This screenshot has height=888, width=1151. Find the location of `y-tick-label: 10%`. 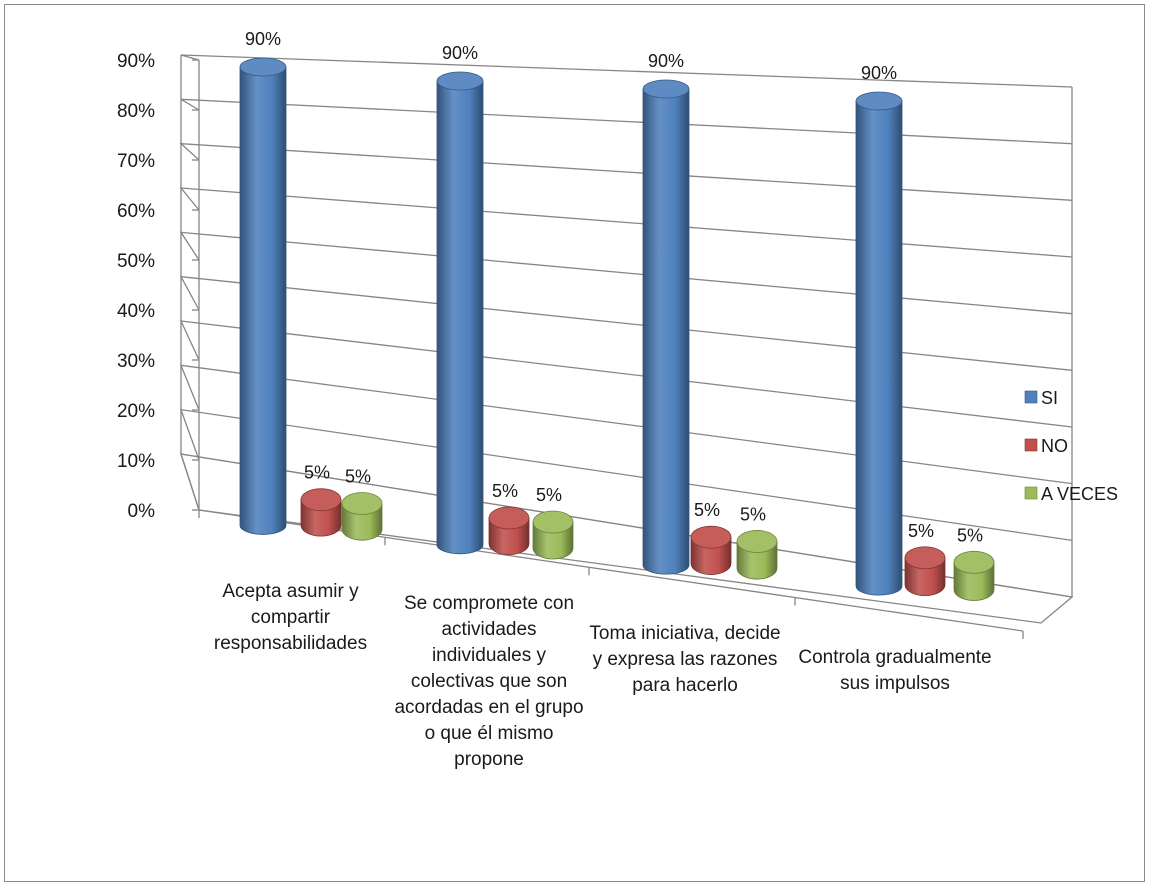

y-tick-label: 10% is located at coordinates (136, 461).